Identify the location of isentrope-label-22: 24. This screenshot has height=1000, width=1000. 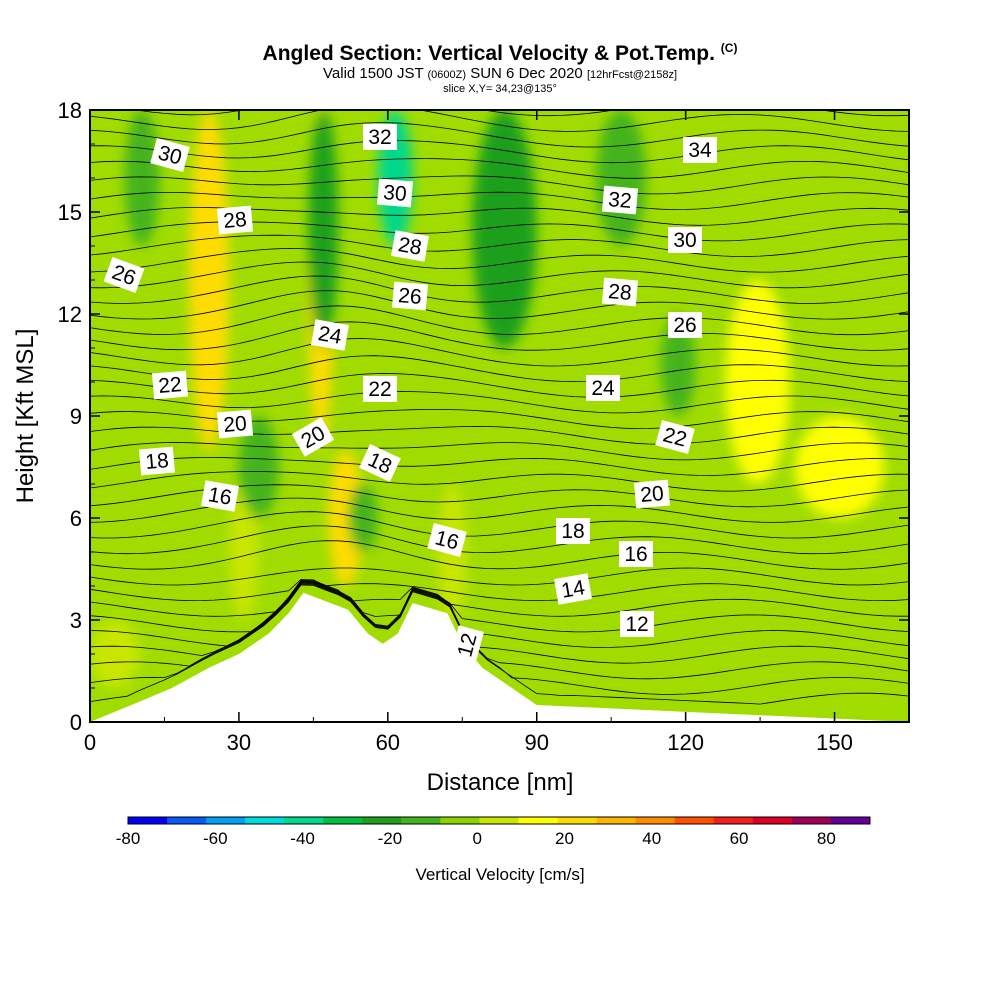
(603, 388).